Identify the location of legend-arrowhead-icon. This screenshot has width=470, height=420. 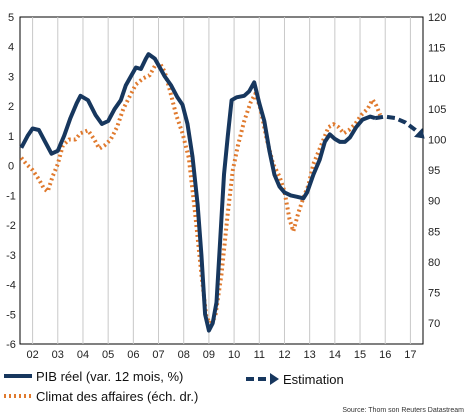
(274, 379).